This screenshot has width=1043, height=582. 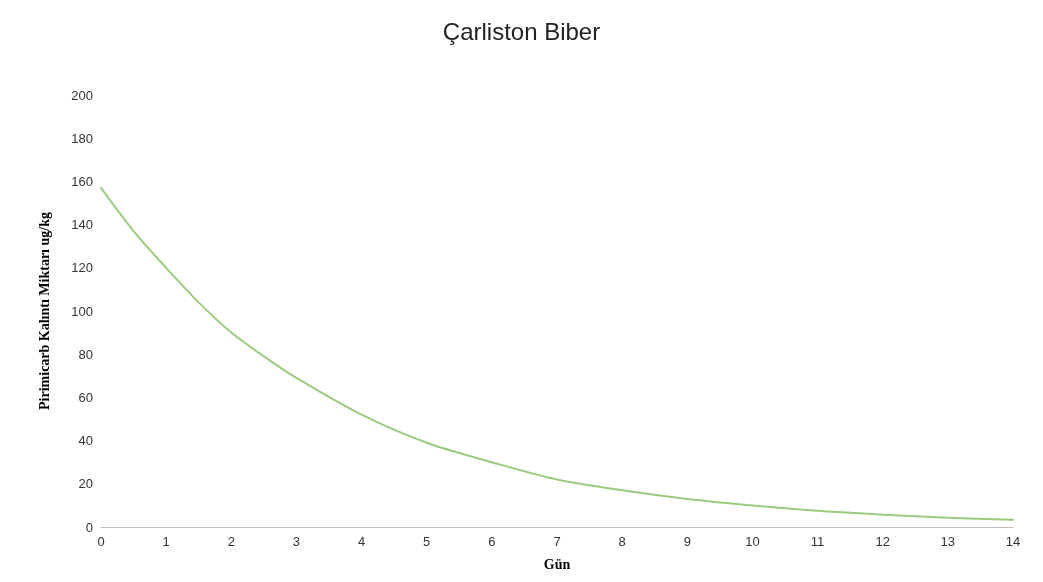 What do you see at coordinates (85, 354) in the screenshot?
I see `y-tick-label: 80` at bounding box center [85, 354].